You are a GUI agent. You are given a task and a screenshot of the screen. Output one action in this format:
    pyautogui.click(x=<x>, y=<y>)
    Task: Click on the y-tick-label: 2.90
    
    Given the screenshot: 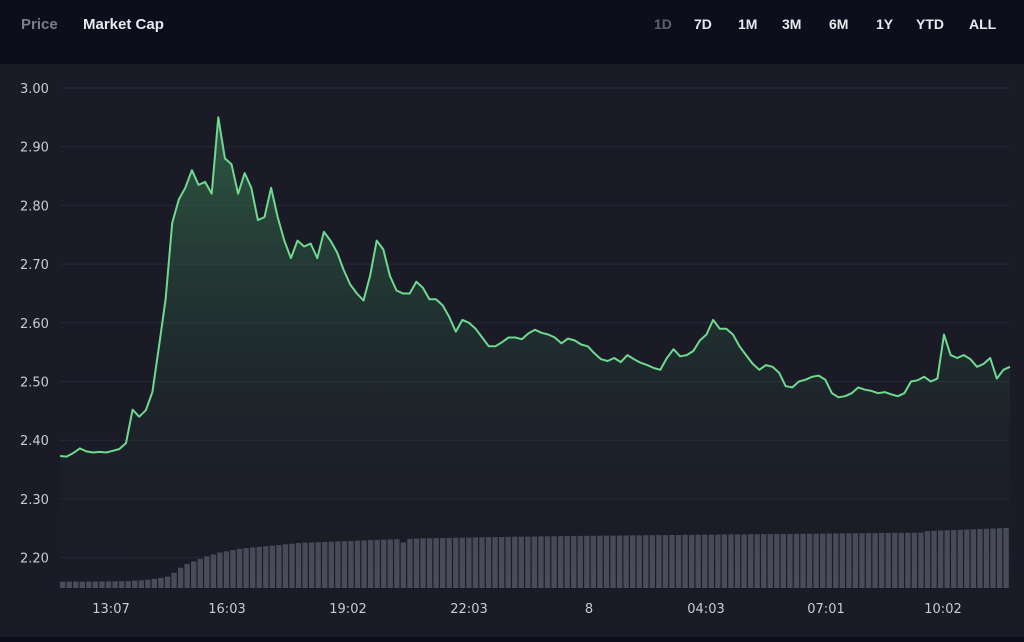 What is the action you would take?
    pyautogui.click(x=34, y=148)
    